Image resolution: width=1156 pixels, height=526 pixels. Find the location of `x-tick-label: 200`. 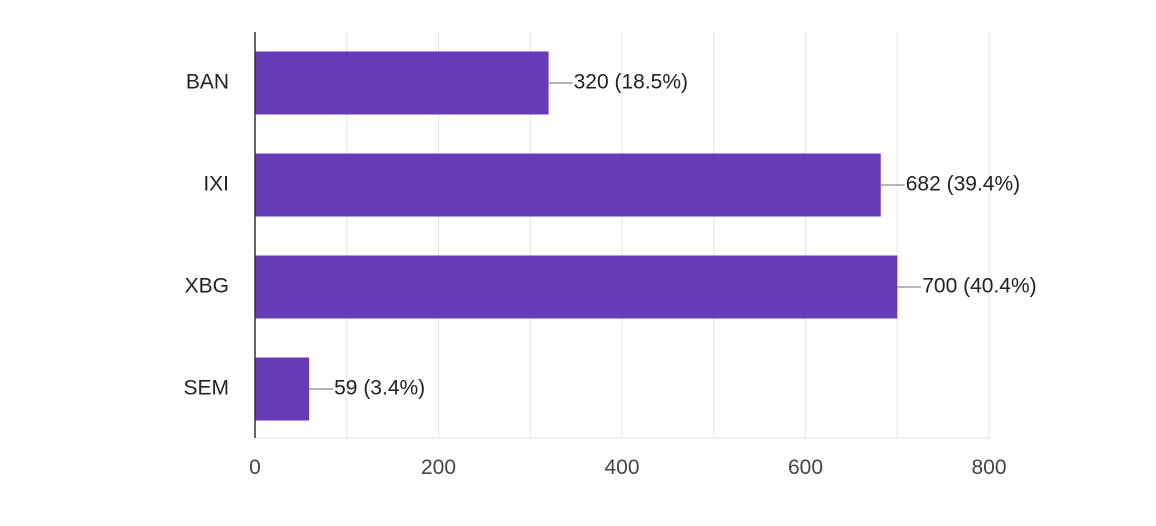

x-tick-label: 200 is located at coordinates (438, 467).